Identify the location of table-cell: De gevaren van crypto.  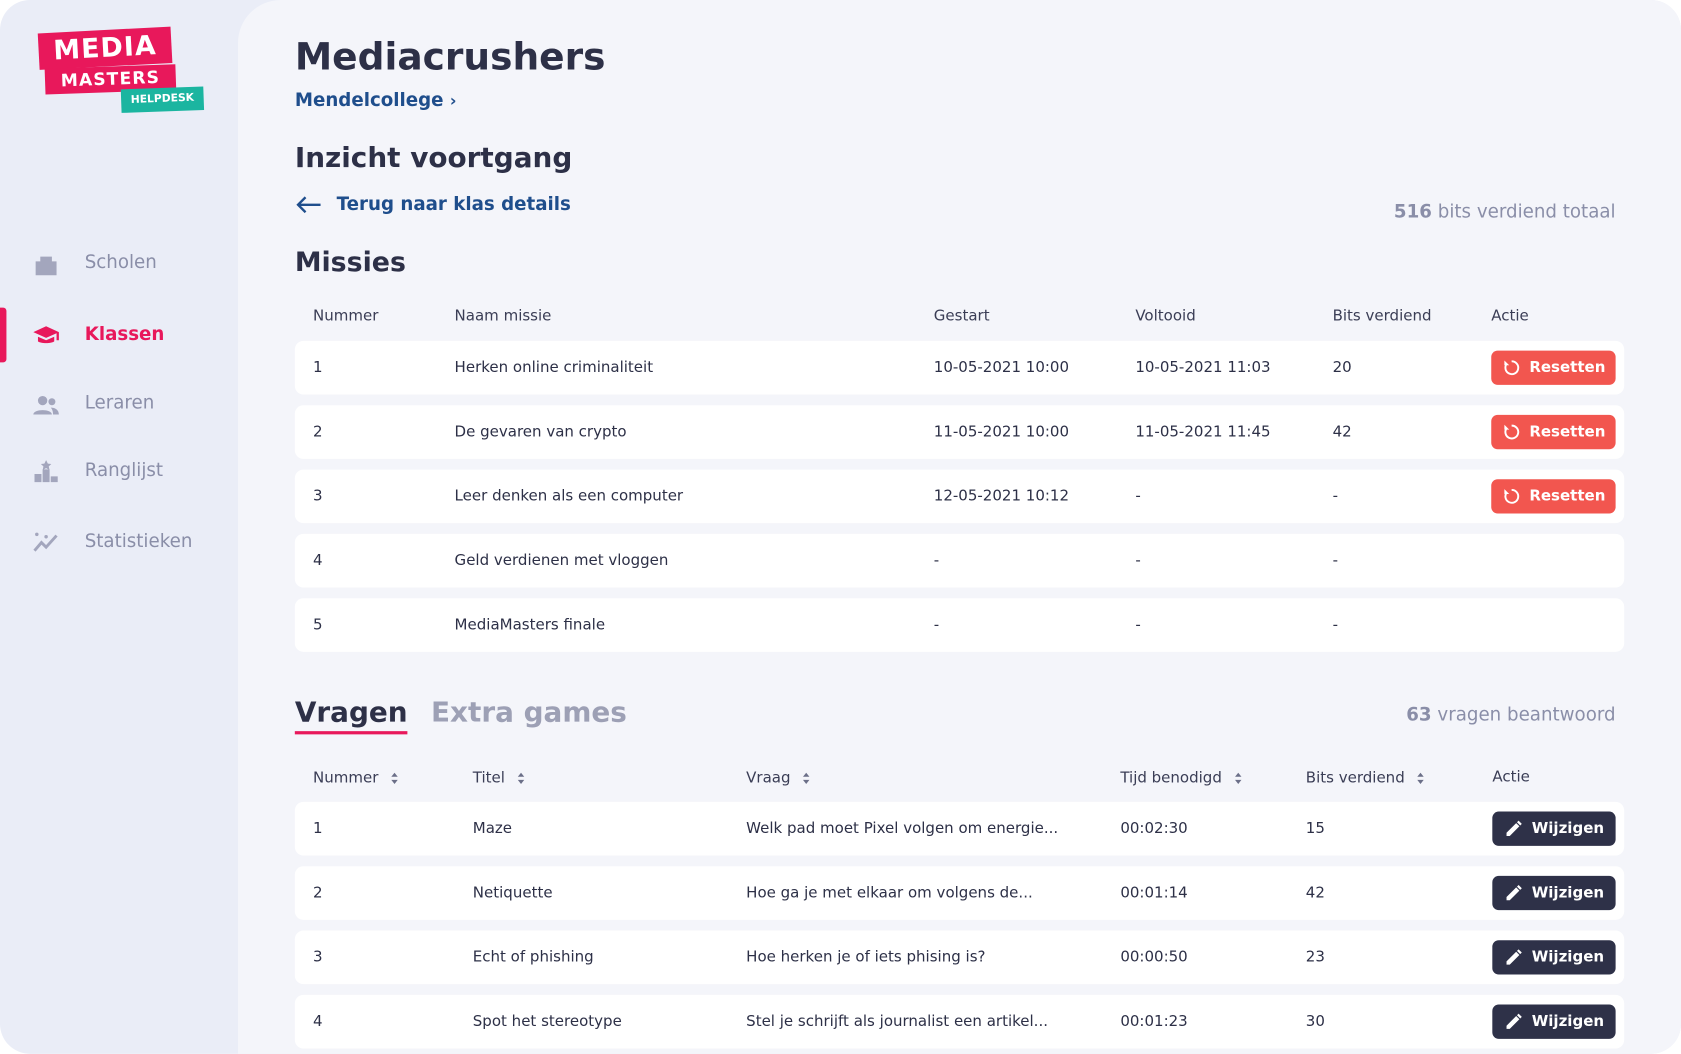
(540, 432).